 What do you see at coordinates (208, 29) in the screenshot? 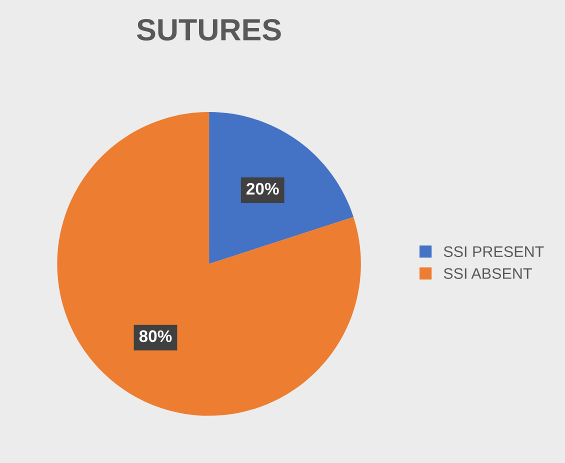
I see `chart-title: SUTURES` at bounding box center [208, 29].